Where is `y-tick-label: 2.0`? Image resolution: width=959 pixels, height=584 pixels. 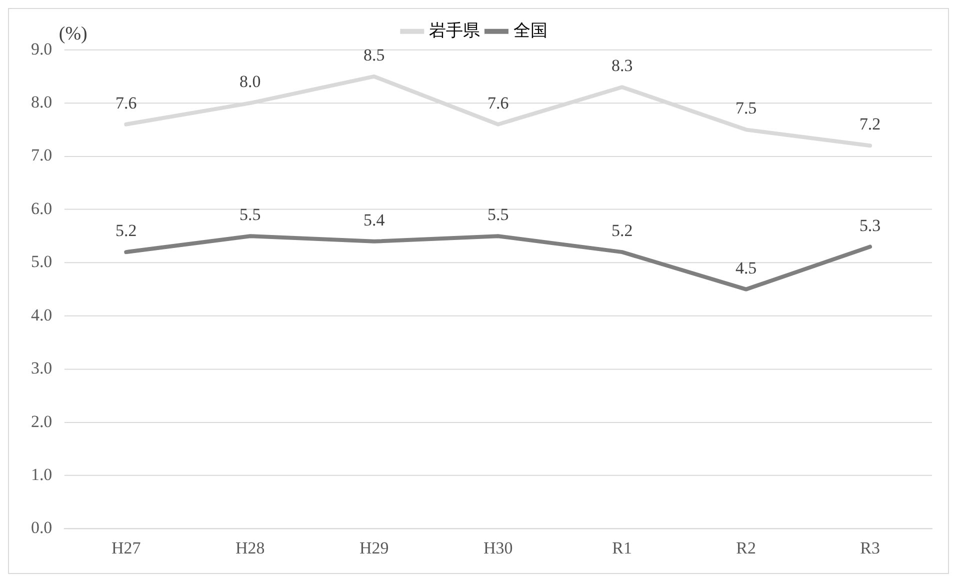
y-tick-label: 2.0 is located at coordinates (41, 421).